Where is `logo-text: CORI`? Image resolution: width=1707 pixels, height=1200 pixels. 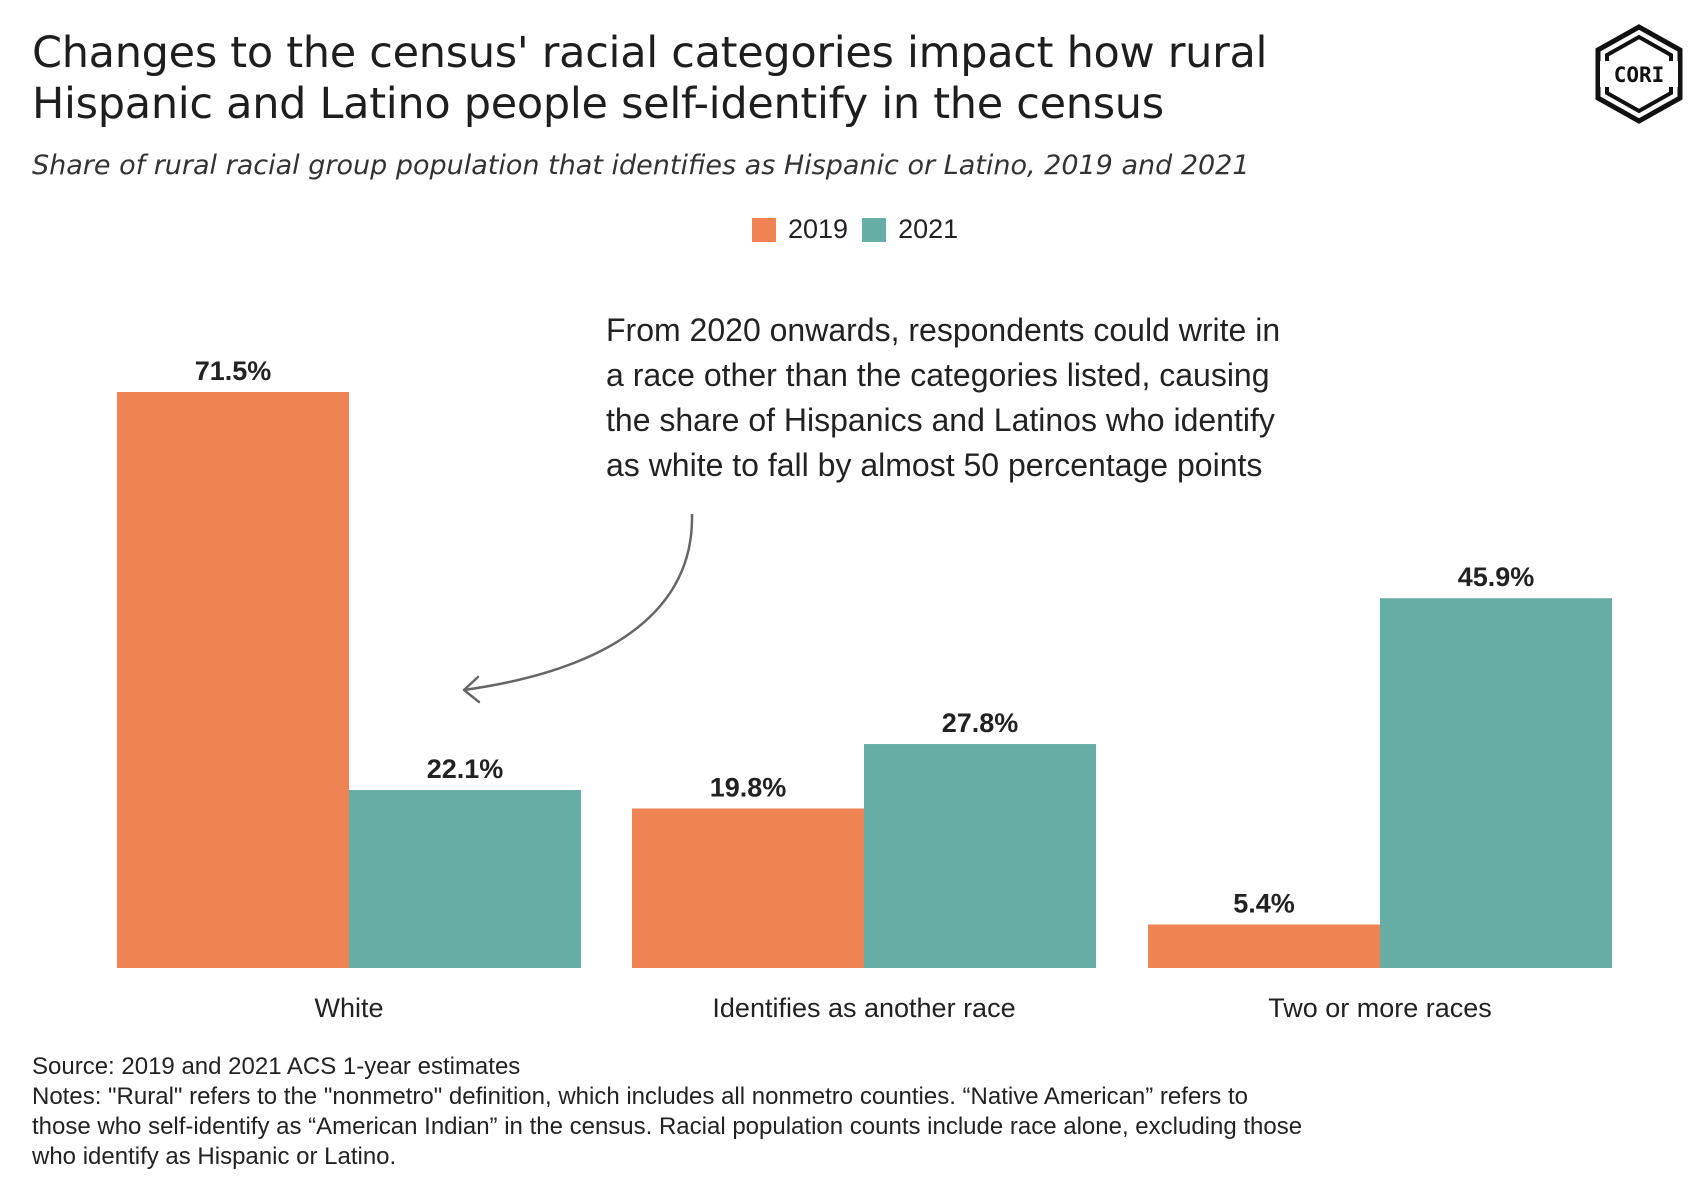
logo-text: CORI is located at coordinates (1639, 75).